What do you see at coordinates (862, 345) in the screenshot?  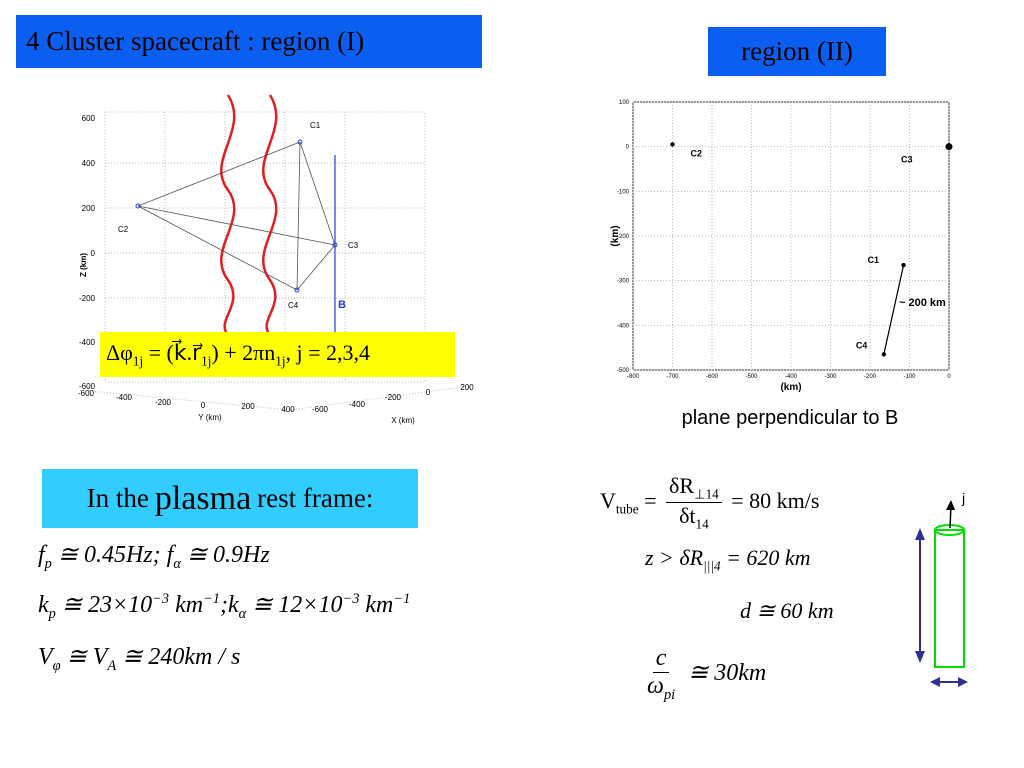 I see `point-label: C4` at bounding box center [862, 345].